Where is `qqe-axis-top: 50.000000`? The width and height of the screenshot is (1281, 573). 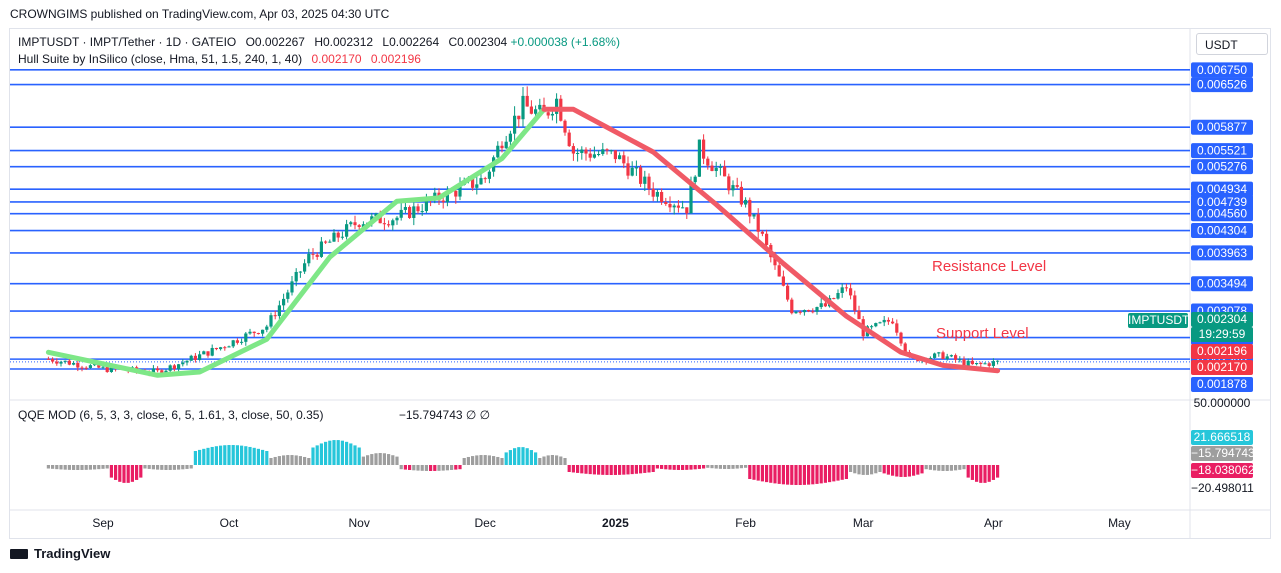 qqe-axis-top: 50.000000 is located at coordinates (1222, 403).